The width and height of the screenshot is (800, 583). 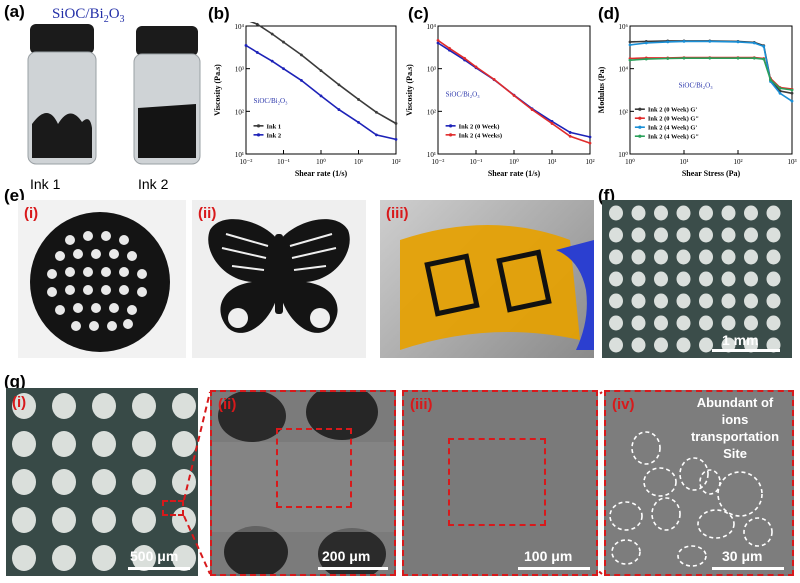 What do you see at coordinates (735, 402) in the screenshot?
I see `annotation-line-1: Abundant of` at bounding box center [735, 402].